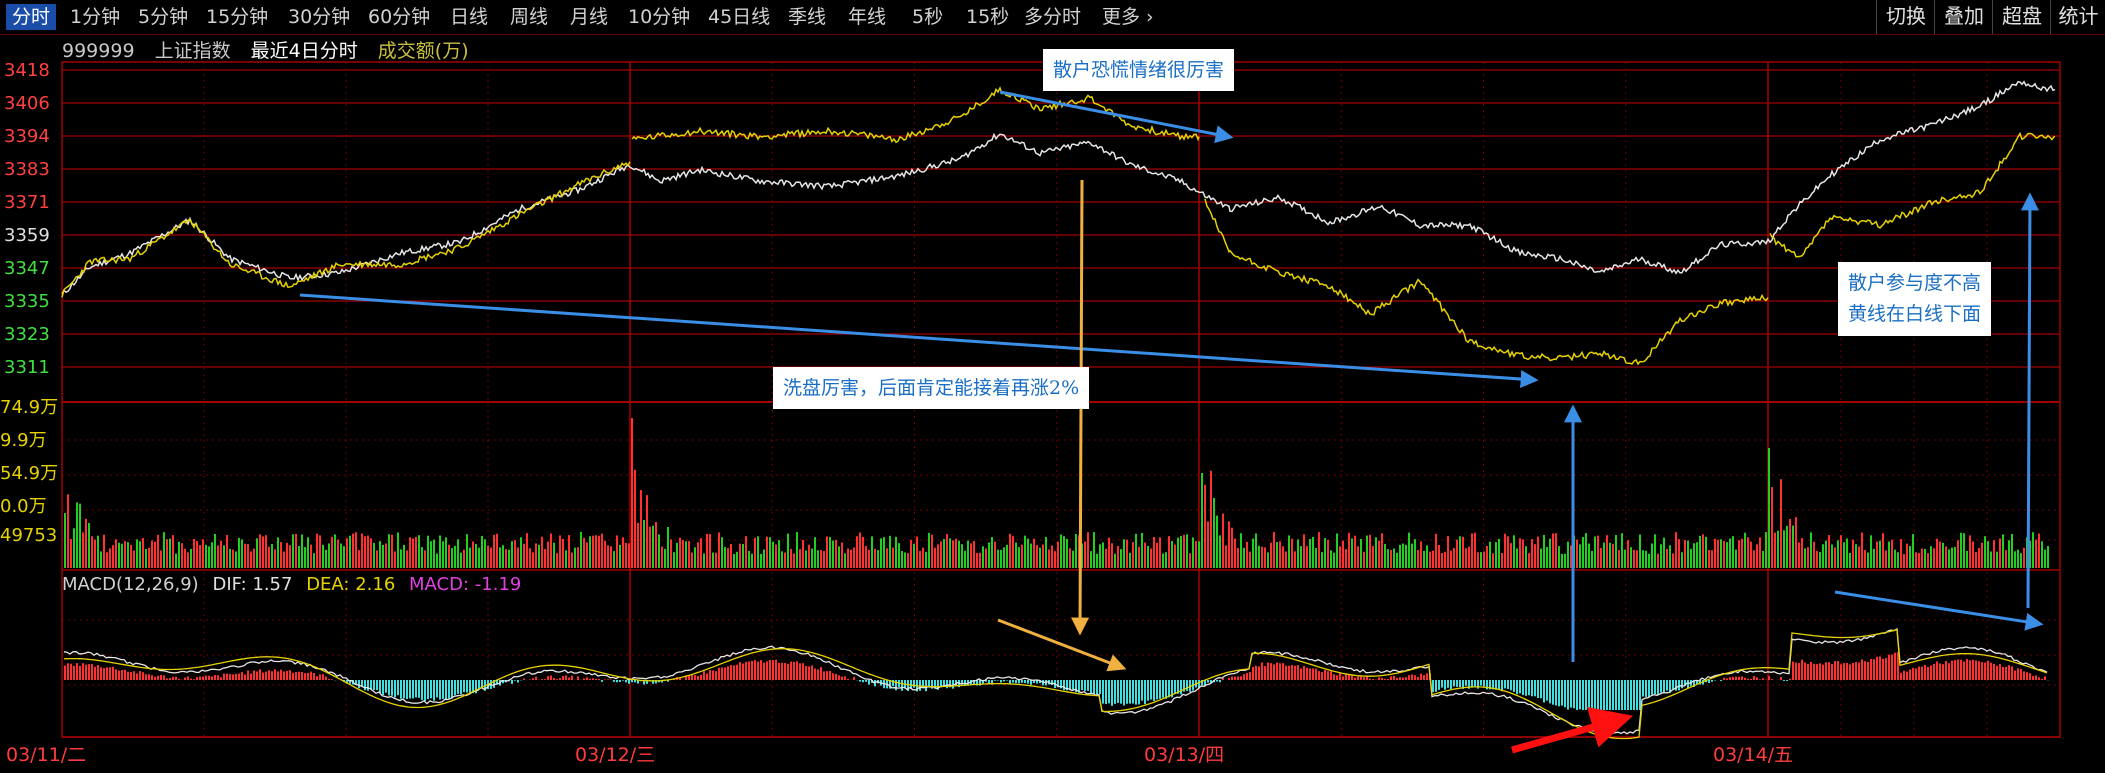  Describe the element at coordinates (1963, 17) in the screenshot. I see `overlay-button: 叠加` at that location.